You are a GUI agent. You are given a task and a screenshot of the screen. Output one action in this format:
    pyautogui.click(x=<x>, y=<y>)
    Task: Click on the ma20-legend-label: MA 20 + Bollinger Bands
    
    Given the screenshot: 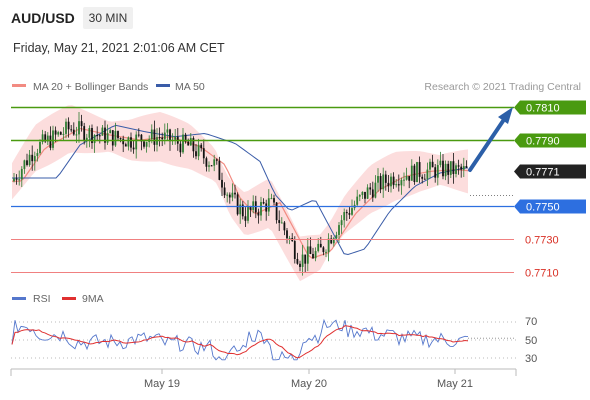 What is the action you would take?
    pyautogui.click(x=90, y=87)
    